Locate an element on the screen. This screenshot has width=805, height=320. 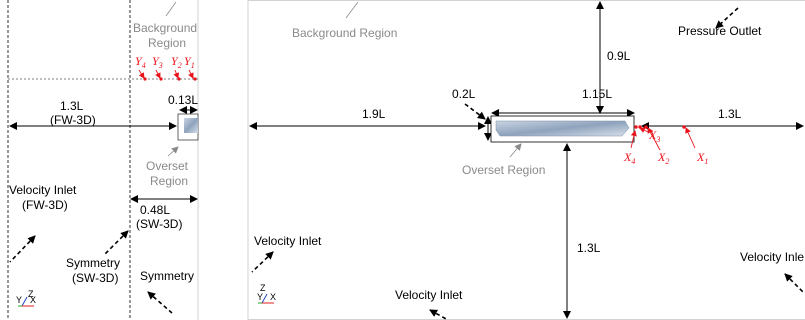
dim-115l-label: 1.15L is located at coordinates (597, 94).